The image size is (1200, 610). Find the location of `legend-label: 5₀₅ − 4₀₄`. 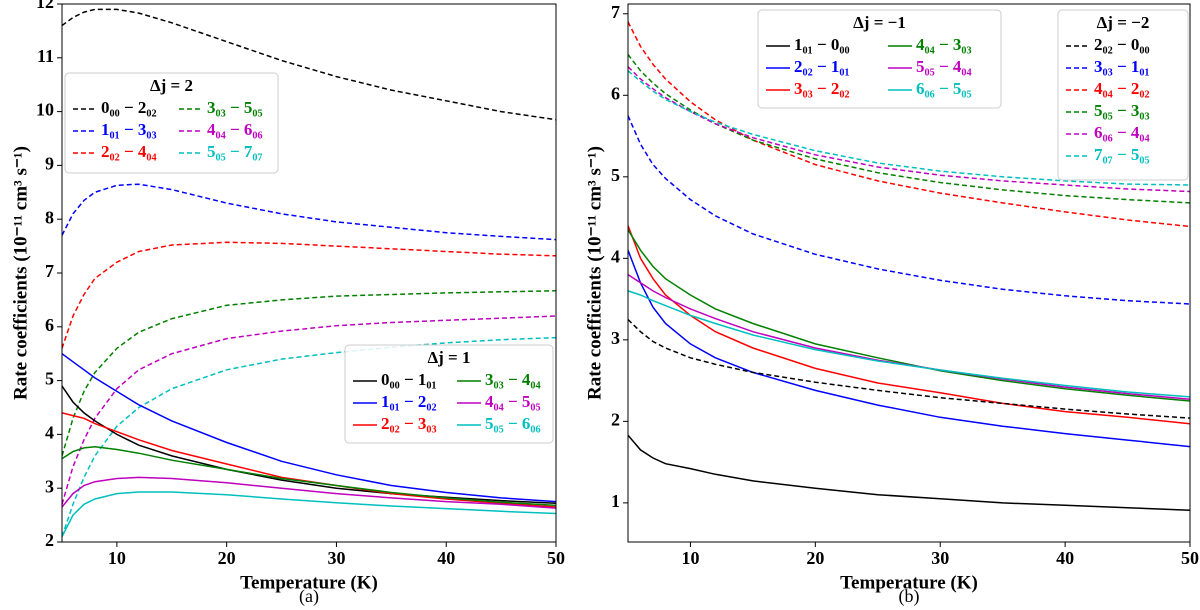

legend-label: 5₀₅ − 4₀₄ is located at coordinates (944, 66).